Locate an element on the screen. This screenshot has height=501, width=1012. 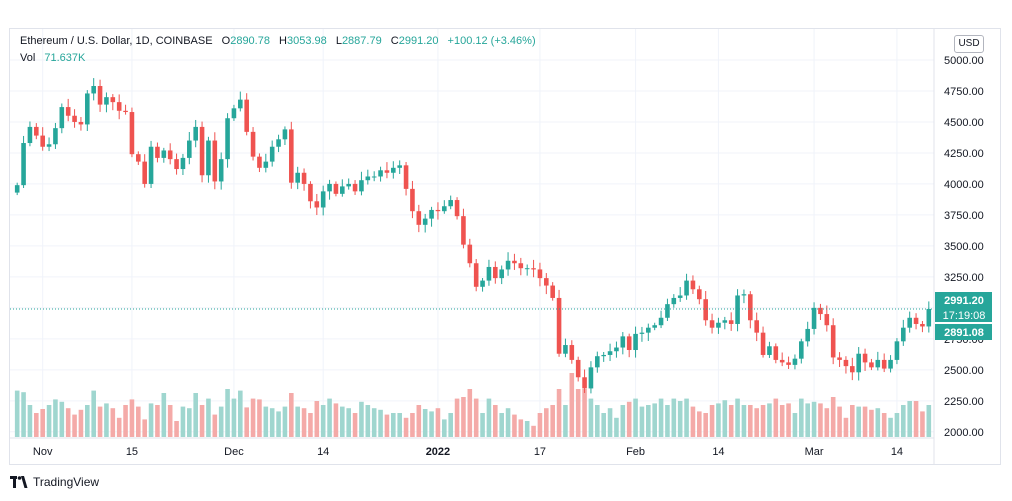
time-axis: Nov 15 Dec 14 2022 17 Feb 14 Mar 14 is located at coordinates (468, 452).